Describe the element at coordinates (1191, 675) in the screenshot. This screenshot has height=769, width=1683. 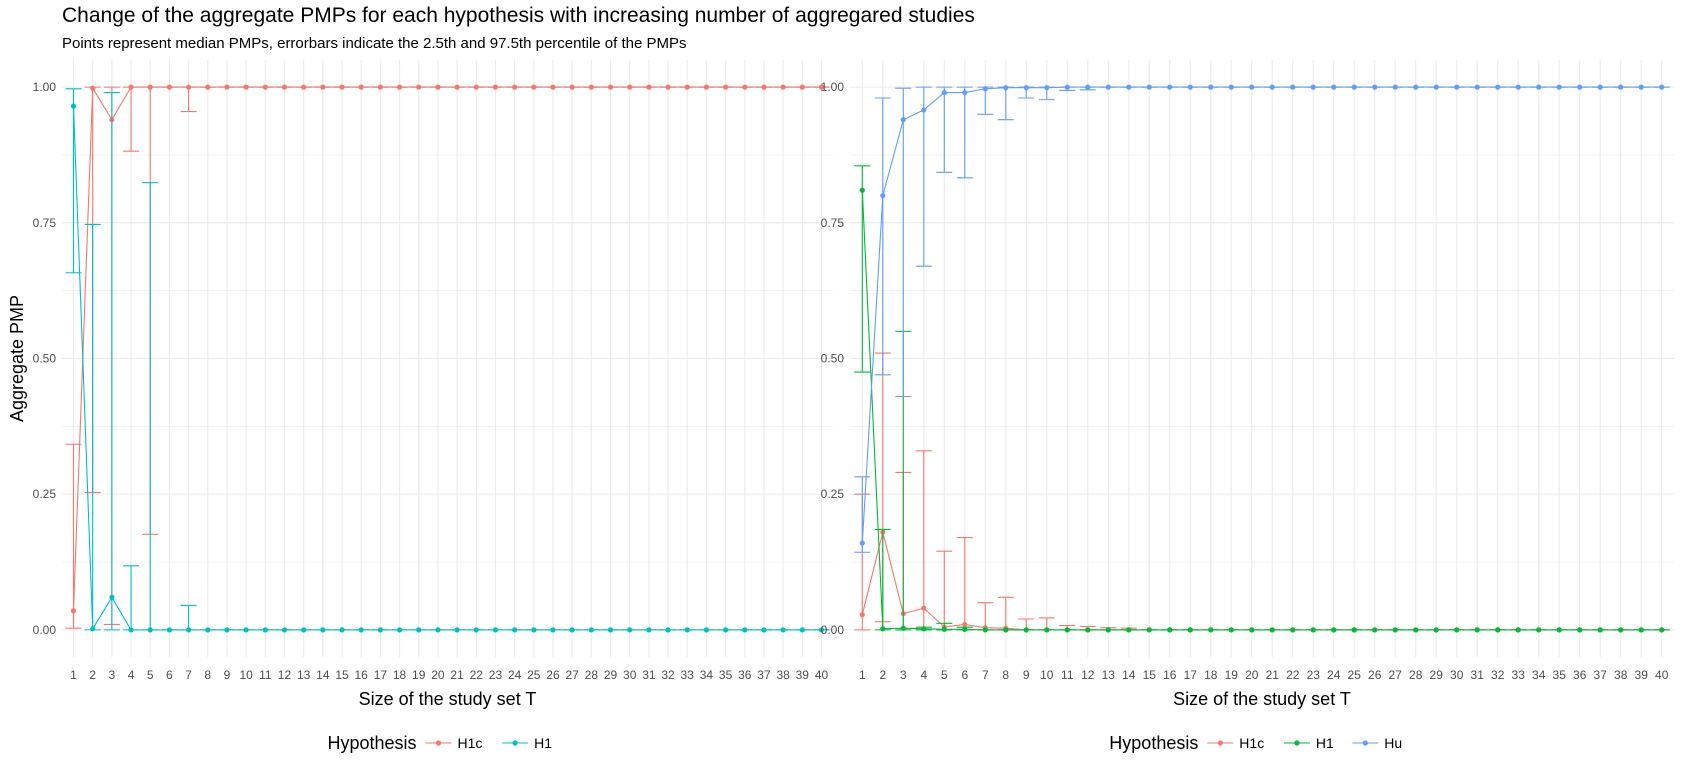
I see `x-tick-label: 17` at that location.